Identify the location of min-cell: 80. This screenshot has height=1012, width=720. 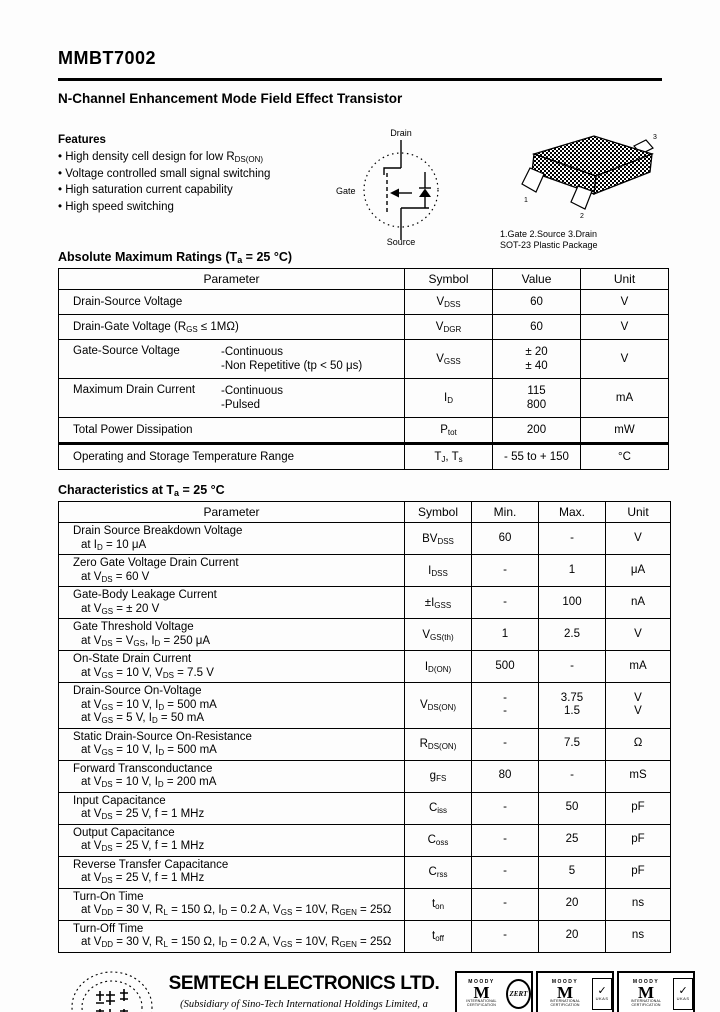
(505, 776).